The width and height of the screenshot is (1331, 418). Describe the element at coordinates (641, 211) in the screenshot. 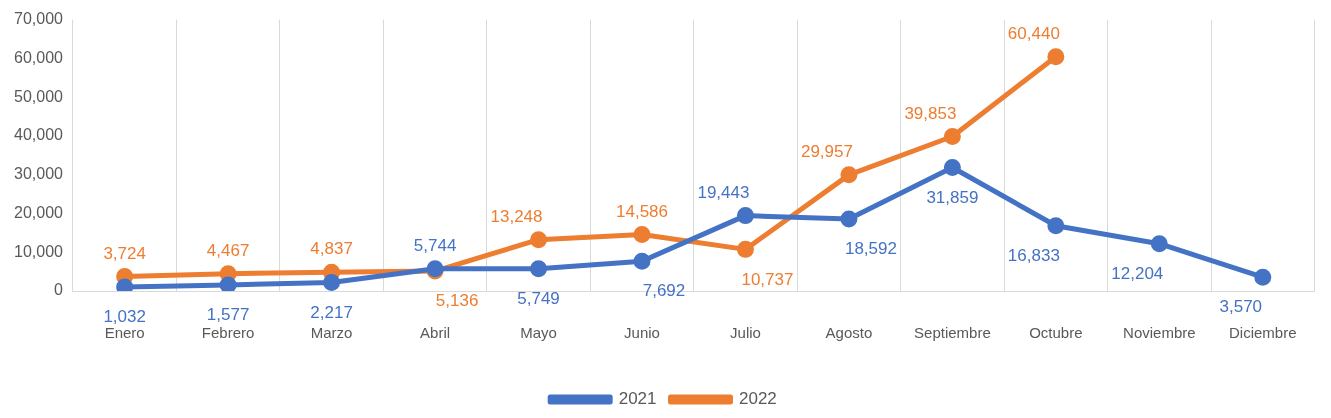

I see `data-label: 14,586` at that location.